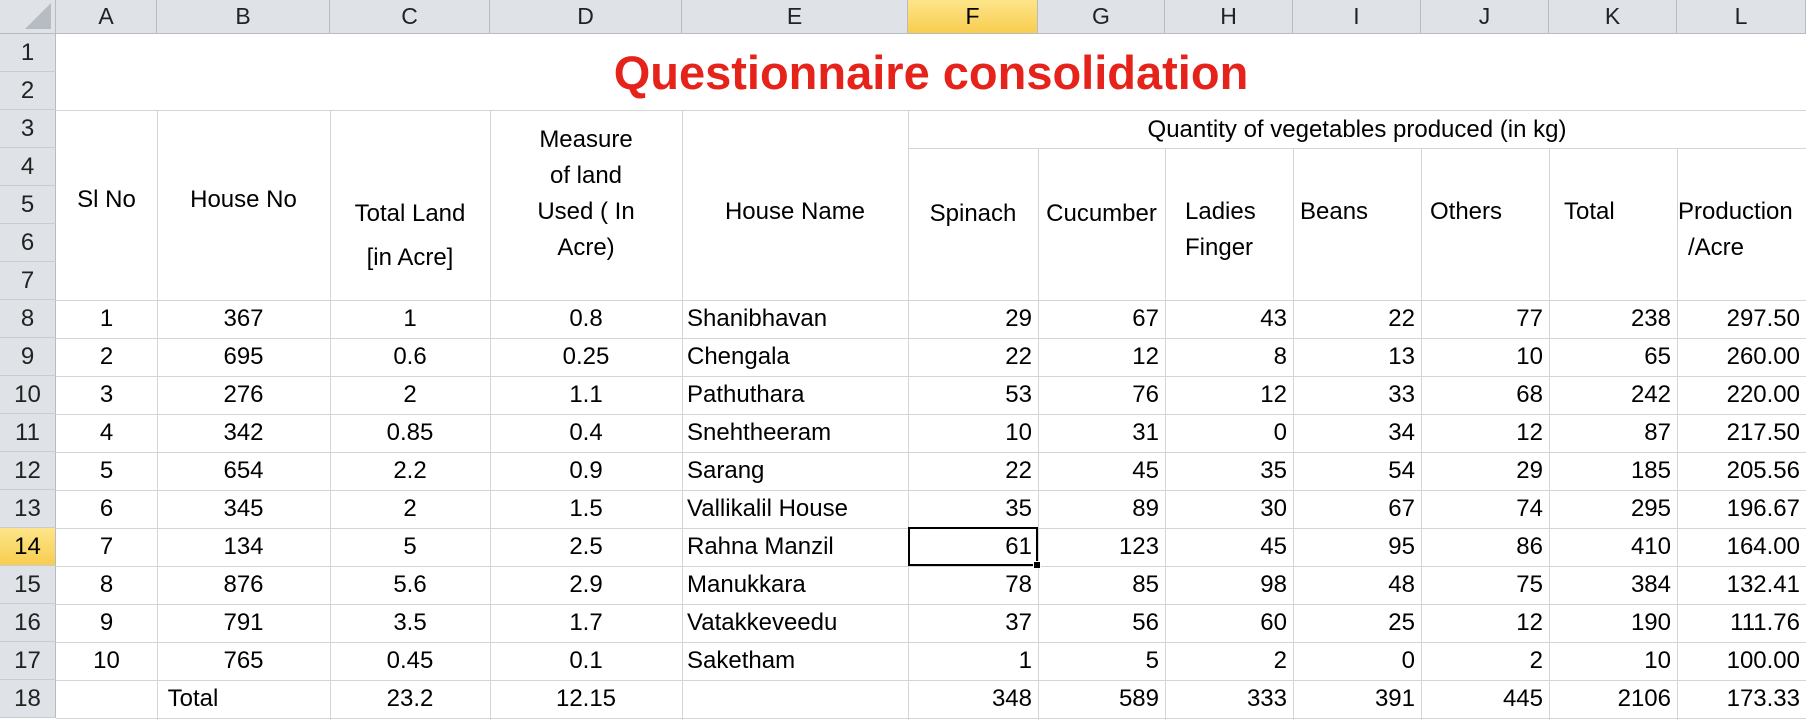 The height and width of the screenshot is (720, 1806). I want to click on cell-house-name: Chengala, so click(738, 356).